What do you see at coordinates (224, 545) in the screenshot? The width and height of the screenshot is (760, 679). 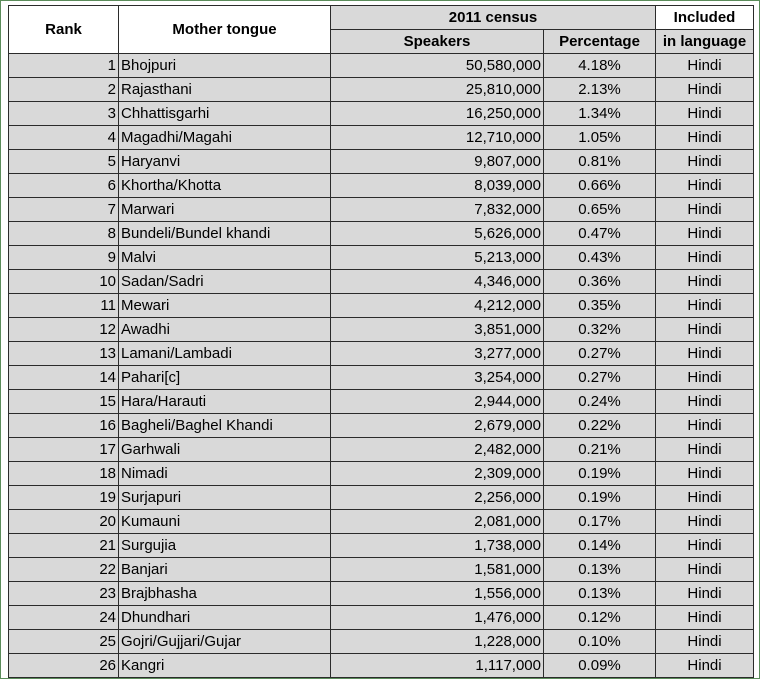 I see `mother-tongue-cell: Surgujia` at bounding box center [224, 545].